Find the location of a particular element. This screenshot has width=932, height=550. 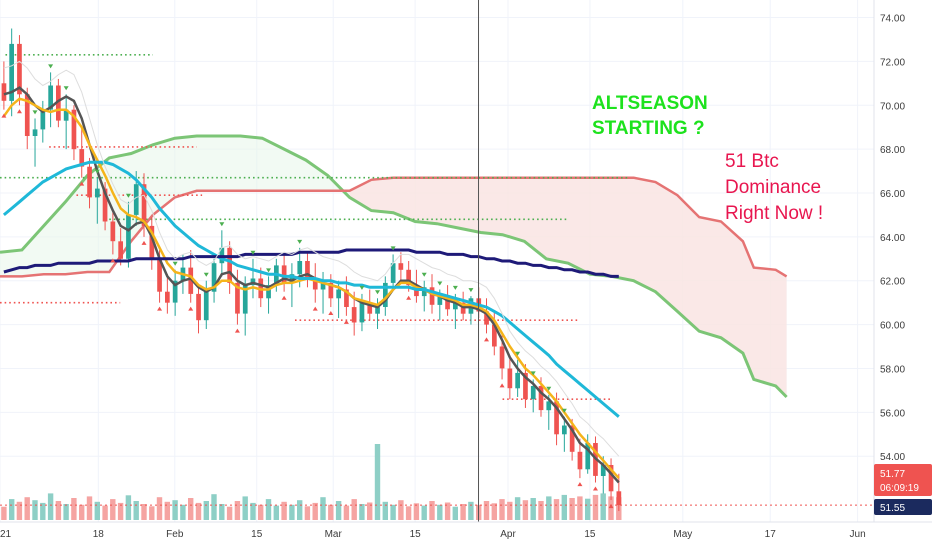

volume-bars is located at coordinates (311, 482).